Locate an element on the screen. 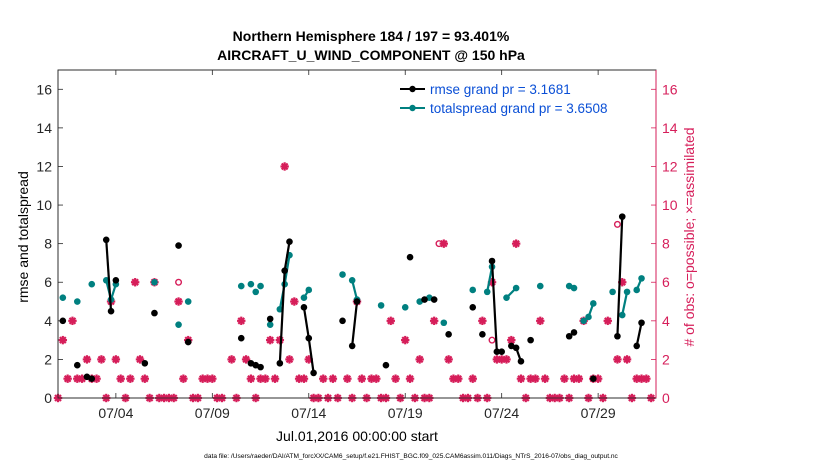  y-right-tick-label: 10 is located at coordinates (670, 205).